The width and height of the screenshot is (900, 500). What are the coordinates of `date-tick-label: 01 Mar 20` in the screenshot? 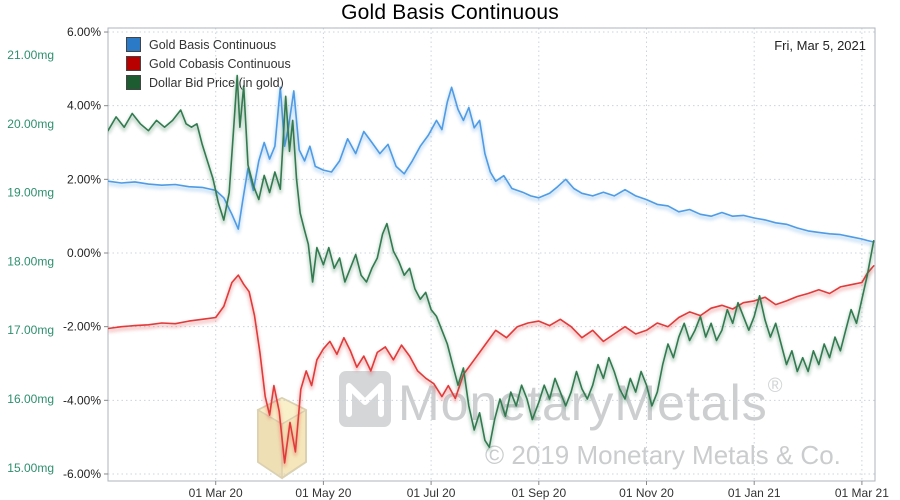 It's located at (216, 493).